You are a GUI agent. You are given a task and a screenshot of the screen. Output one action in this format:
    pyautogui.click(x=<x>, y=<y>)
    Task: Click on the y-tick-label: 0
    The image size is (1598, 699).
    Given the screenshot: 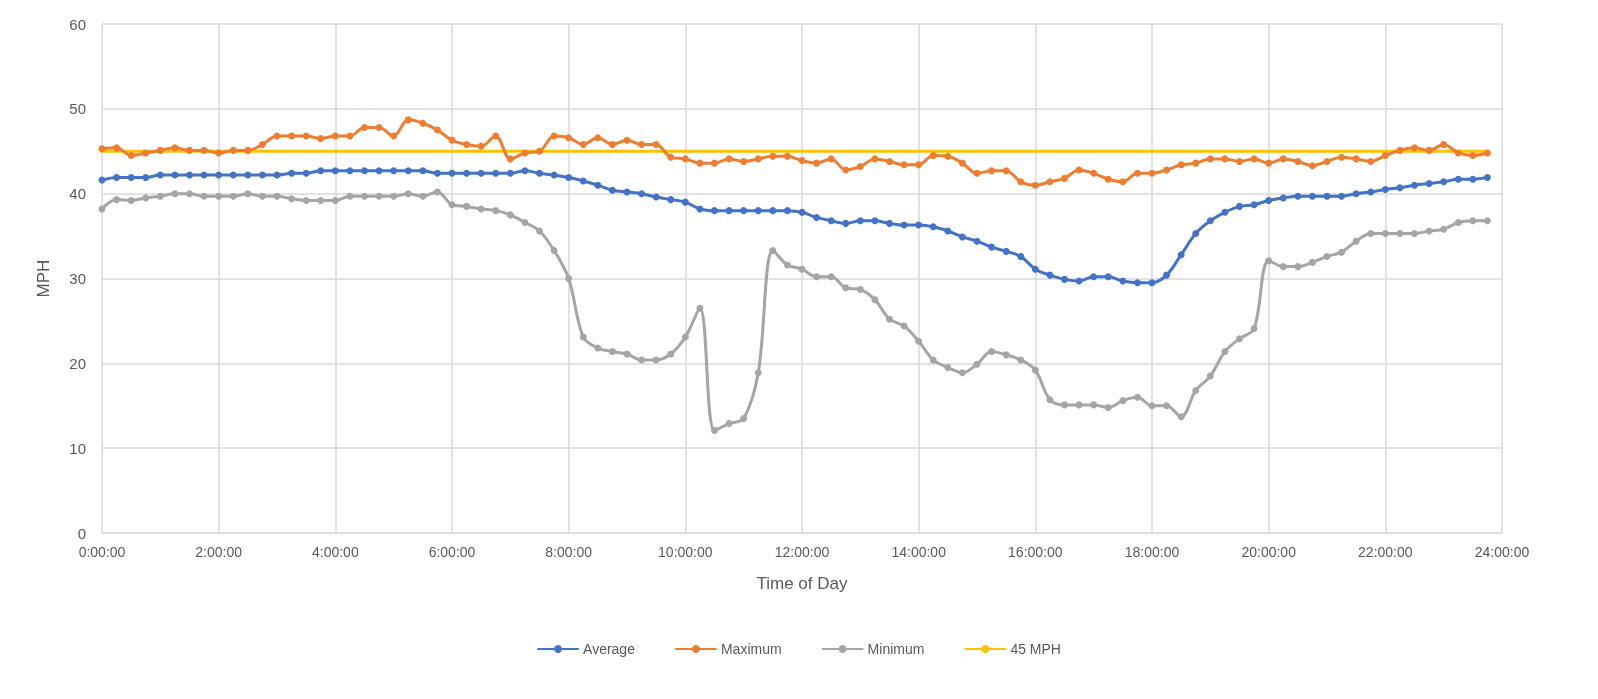 What is the action you would take?
    pyautogui.click(x=81, y=533)
    